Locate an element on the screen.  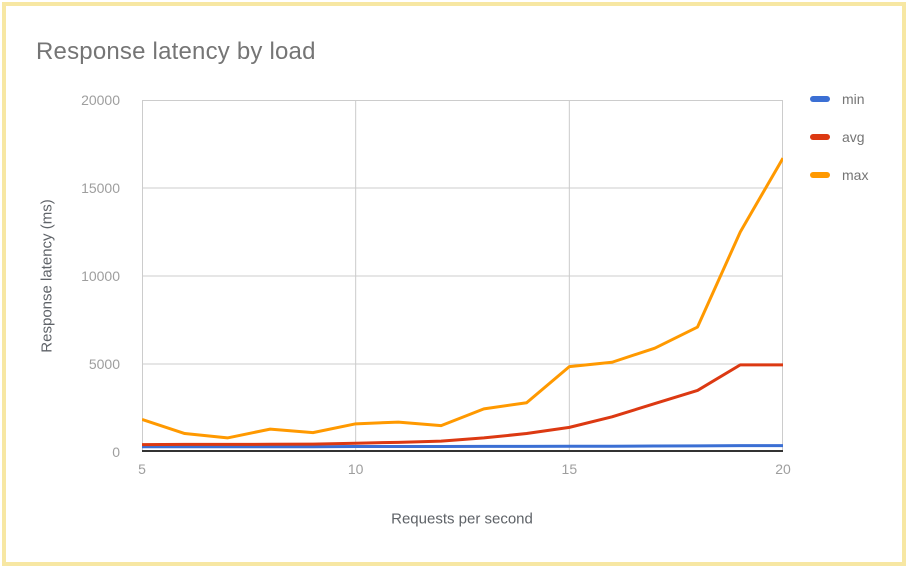
legend-label: avg is located at coordinates (853, 137).